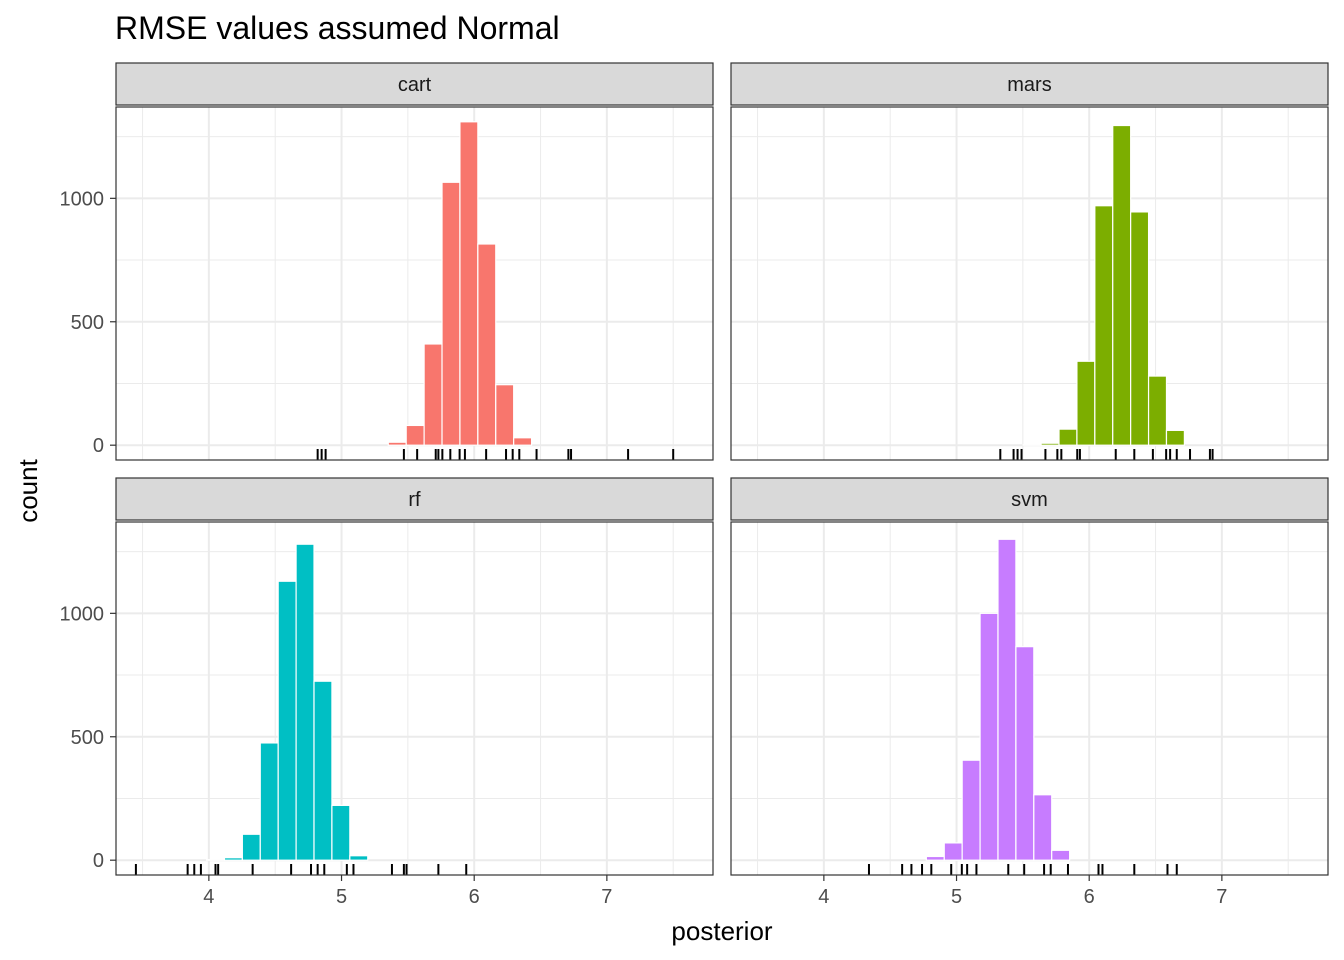 The image size is (1344, 960). I want to click on facet-label: mars, so click(1029, 85).